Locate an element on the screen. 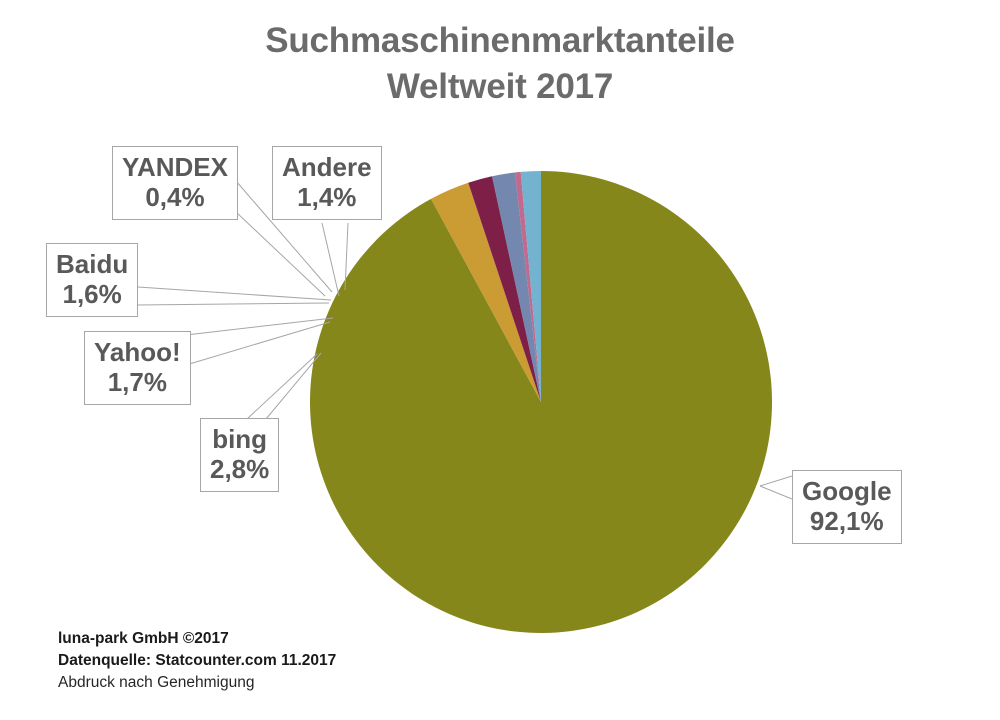 Image resolution: width=1000 pixels, height=720 pixels. title-line-1: Suchmaschinenmarktanteile is located at coordinates (500, 40).